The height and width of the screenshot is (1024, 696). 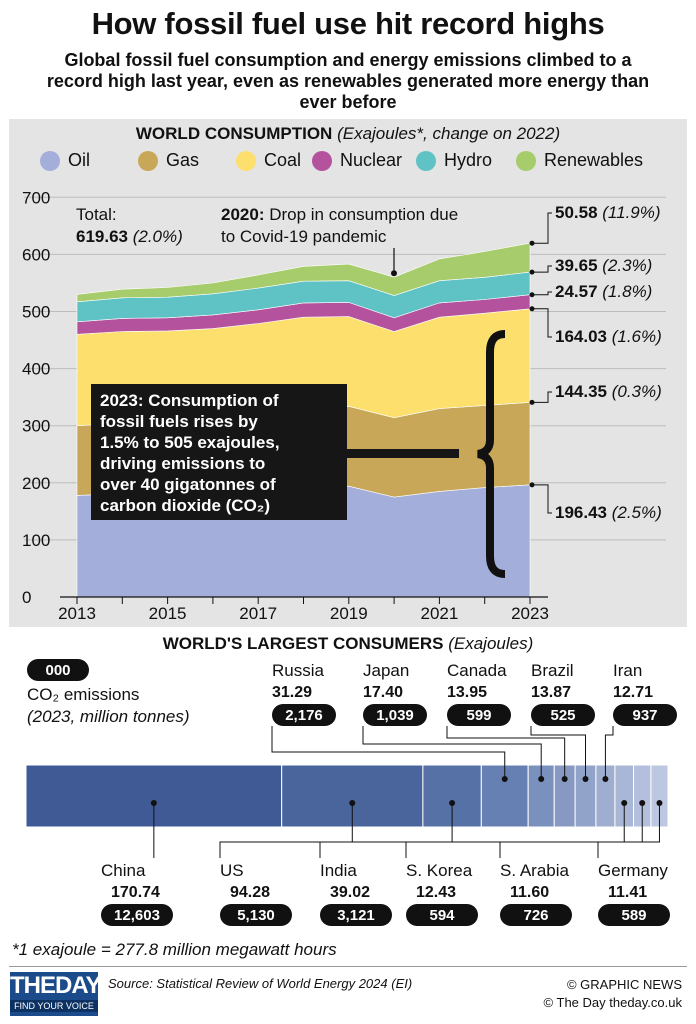 I want to click on legend-item-renewables: Renewables, so click(x=579, y=160).